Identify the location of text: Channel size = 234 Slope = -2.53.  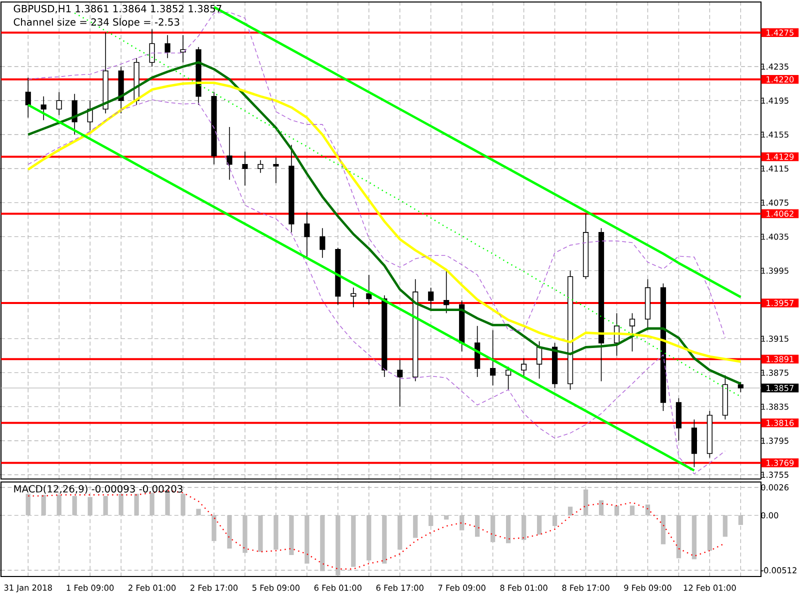
(97, 23).